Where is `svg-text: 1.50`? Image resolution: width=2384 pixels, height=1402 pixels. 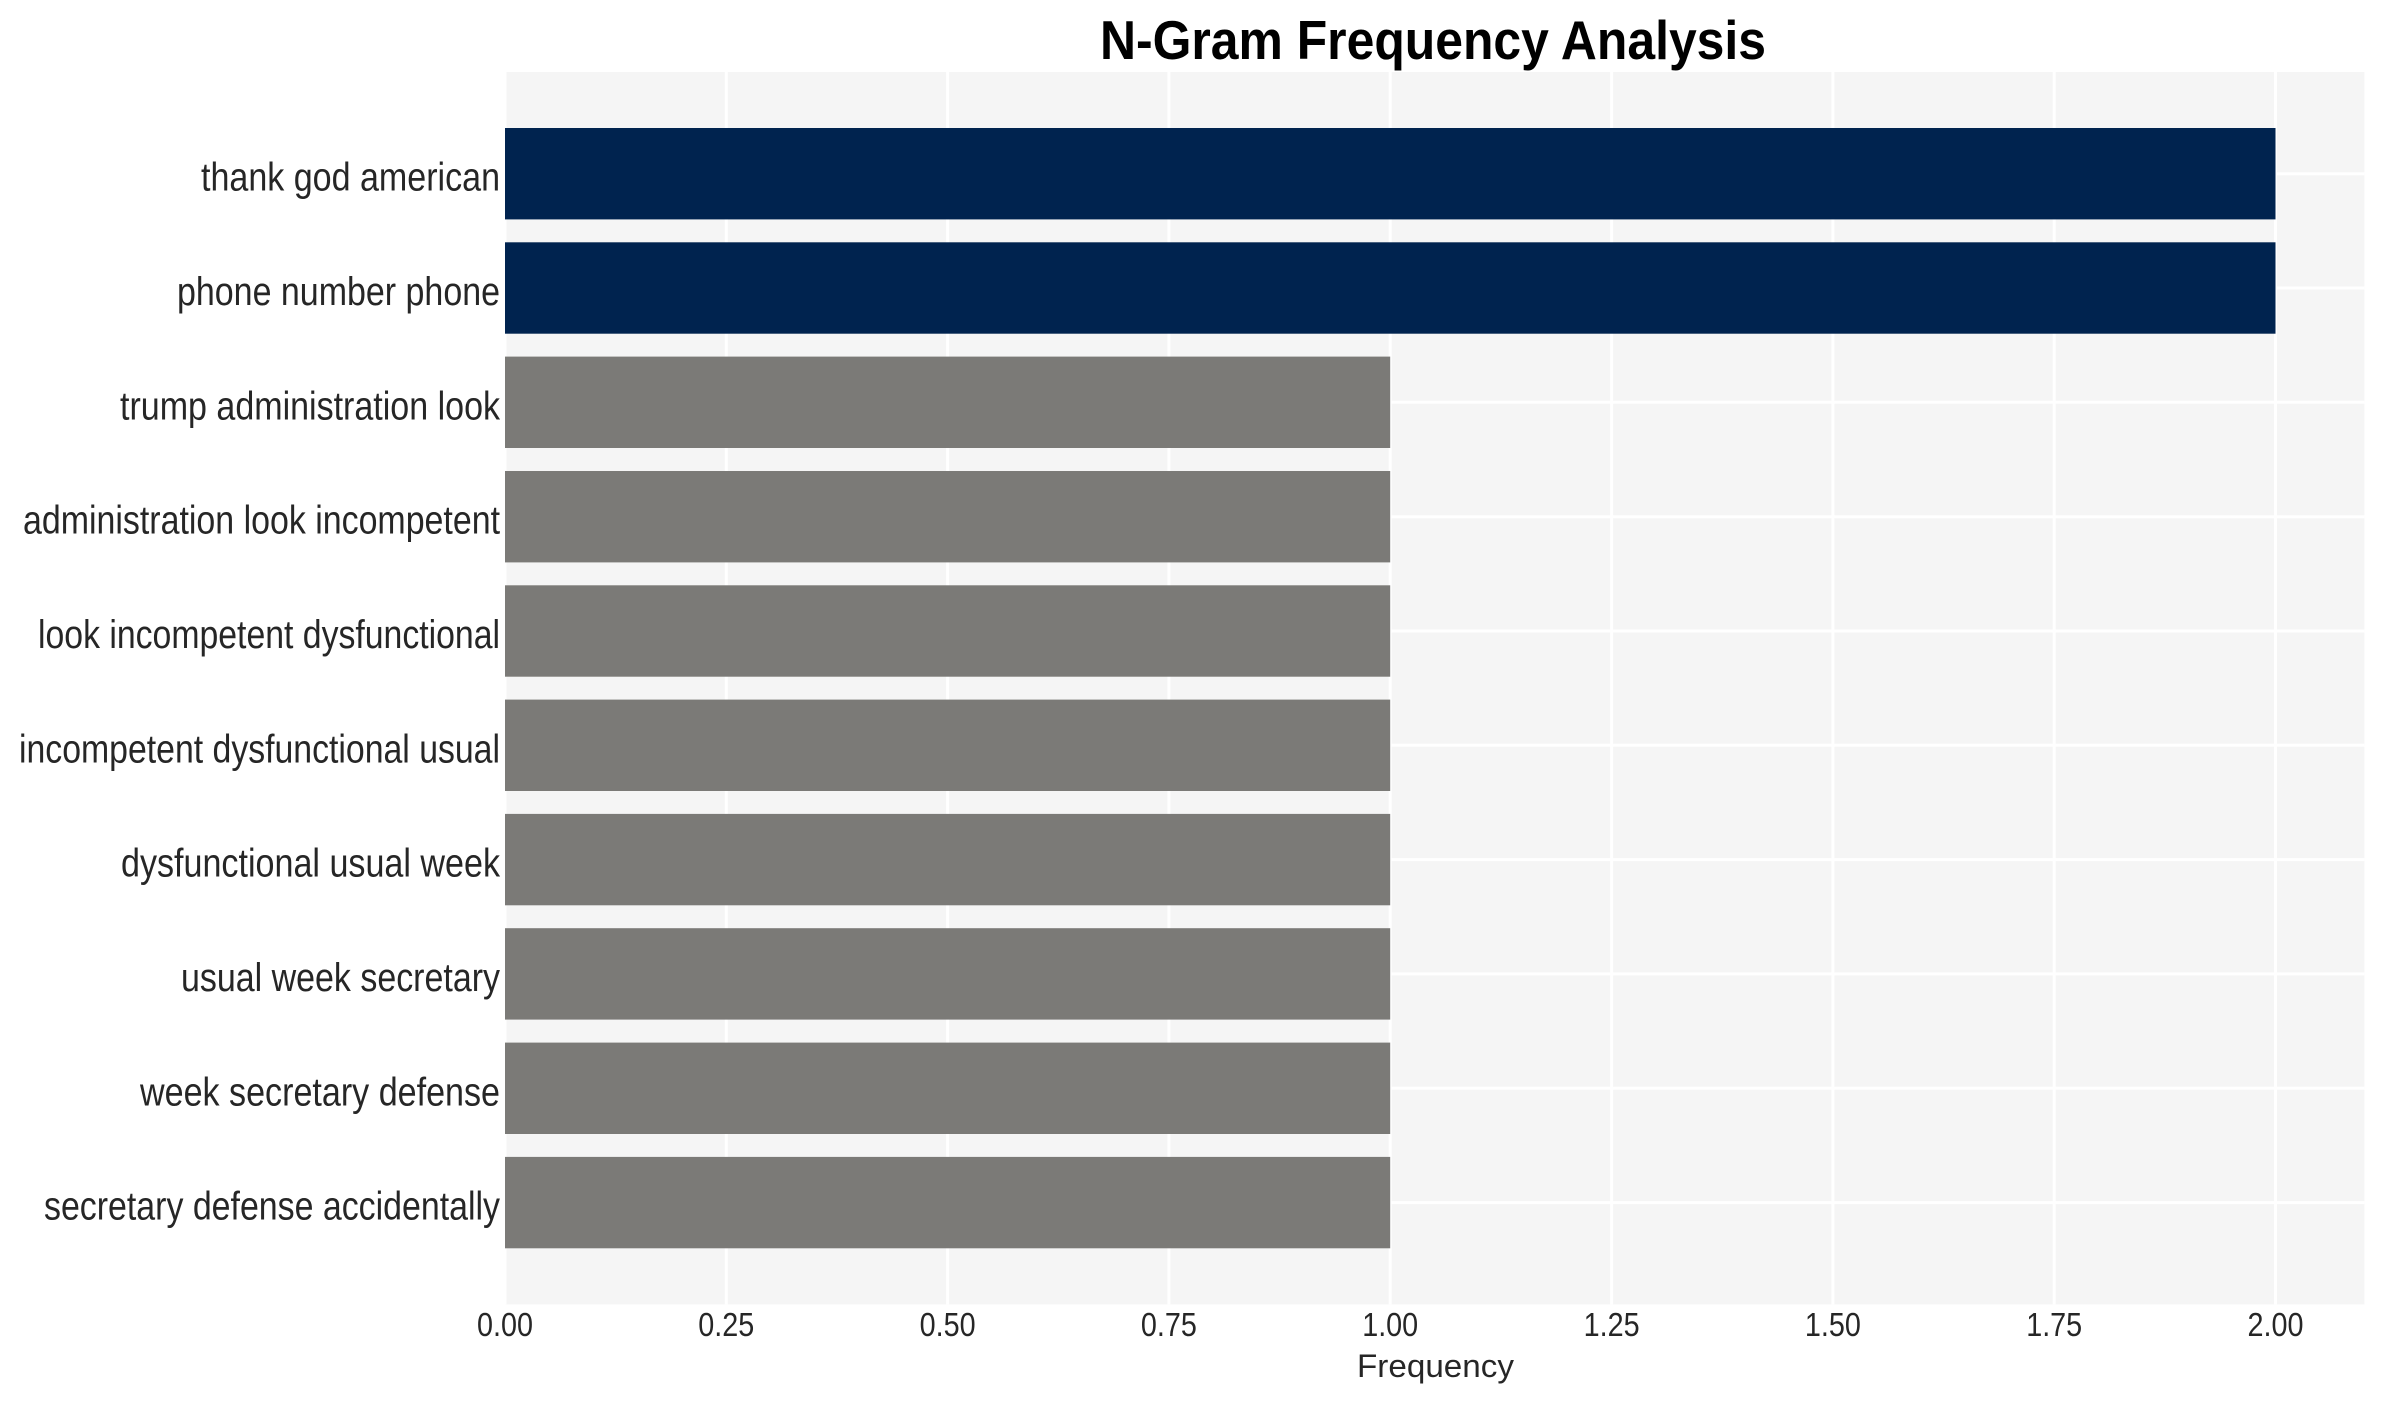 svg-text: 1.50 is located at coordinates (1833, 1324).